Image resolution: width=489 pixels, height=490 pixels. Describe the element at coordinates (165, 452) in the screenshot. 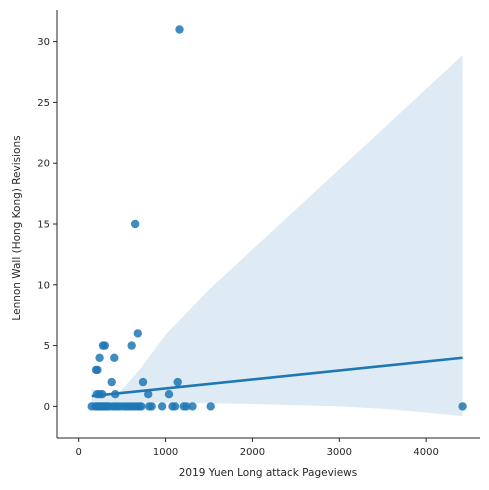

I see `x-tick-label: 1000` at that location.